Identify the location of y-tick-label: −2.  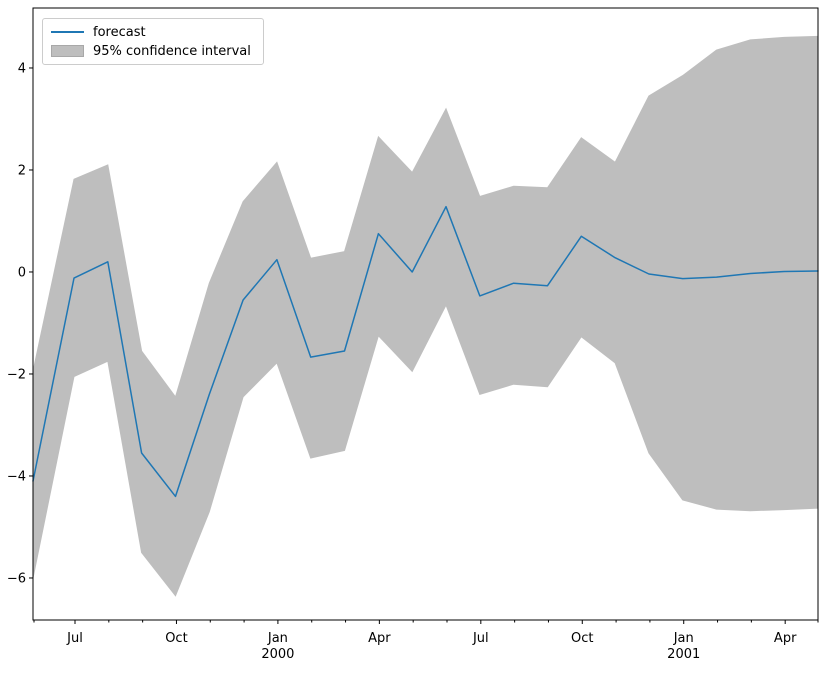
(16, 374).